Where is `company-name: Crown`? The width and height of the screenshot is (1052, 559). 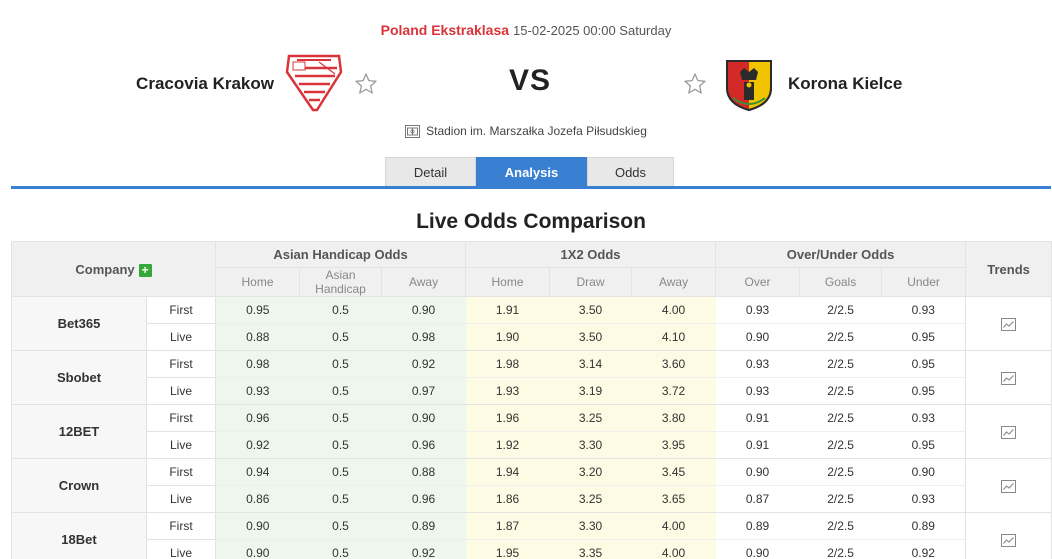
company-name: Crown is located at coordinates (79, 485).